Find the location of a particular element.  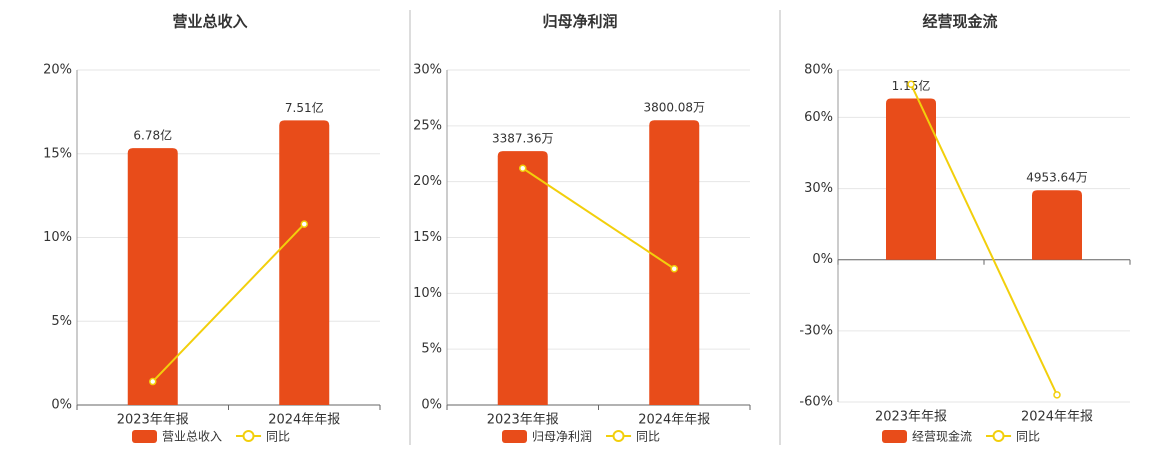

value-label: 7.51亿 is located at coordinates (304, 107).